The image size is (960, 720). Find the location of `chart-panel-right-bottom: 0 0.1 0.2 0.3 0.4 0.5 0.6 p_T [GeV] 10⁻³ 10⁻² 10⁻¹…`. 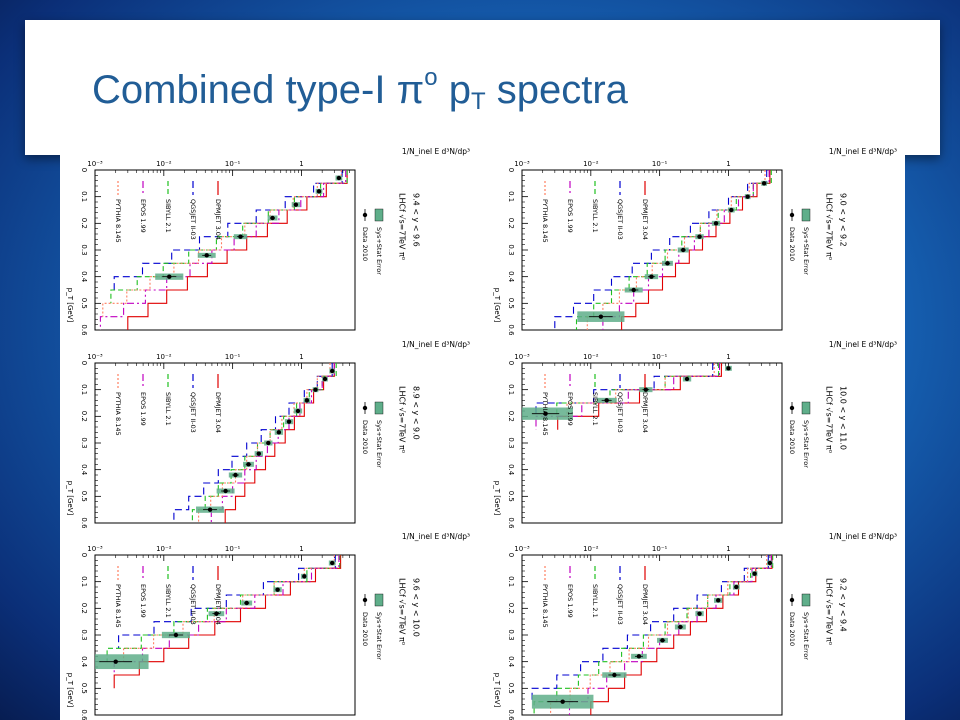

chart-panel-right-bottom: 0 0.1 0.2 0.3 0.4 0.5 0.6 p_T [GeV] 10⁻³ 10⁻² 10⁻¹… is located at coordinates (695, 626).